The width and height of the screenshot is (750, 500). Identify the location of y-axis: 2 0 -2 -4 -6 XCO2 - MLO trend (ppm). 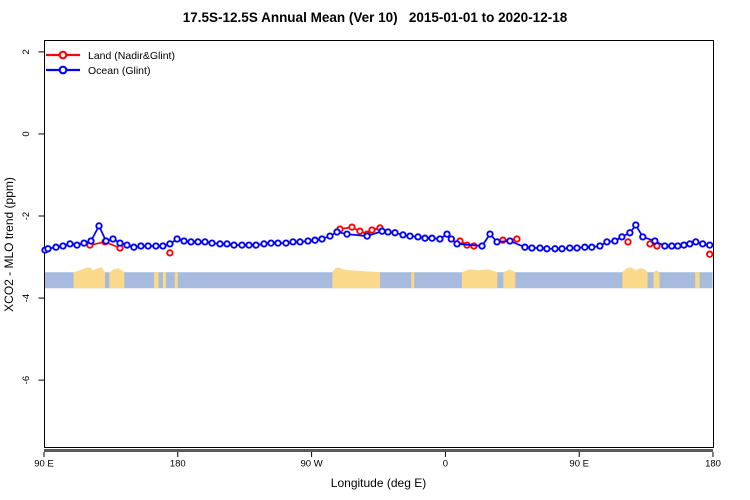
(23, 216).